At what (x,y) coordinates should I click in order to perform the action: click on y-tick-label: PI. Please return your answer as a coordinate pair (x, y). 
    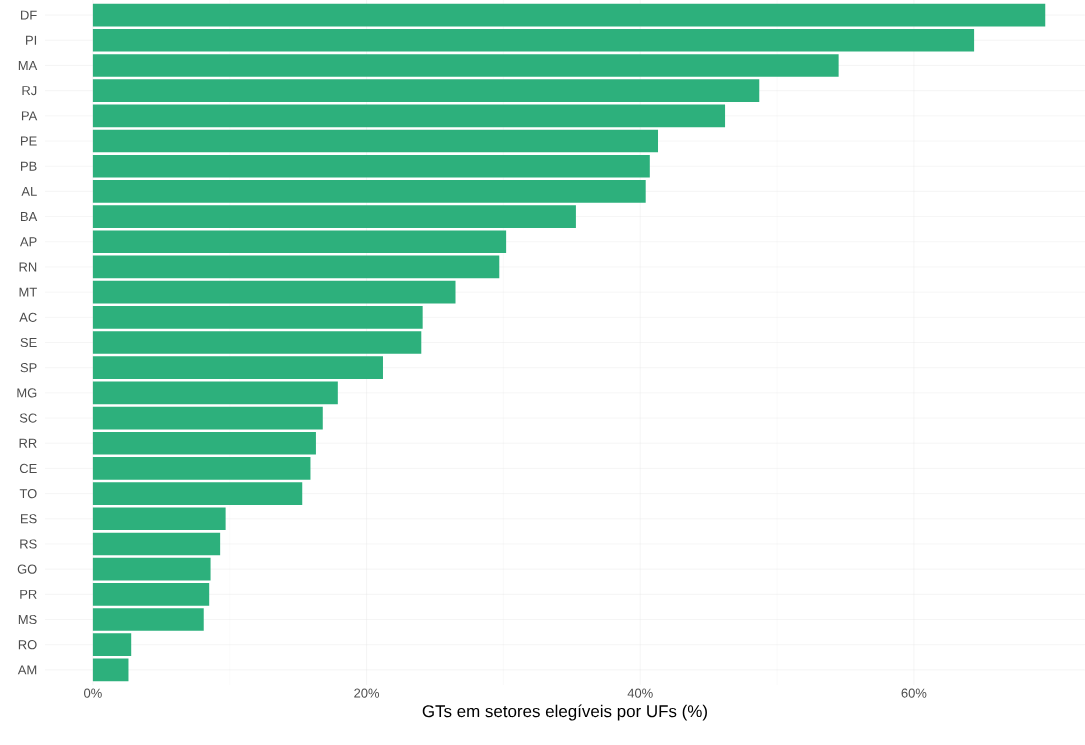
    Looking at the image, I should click on (31, 40).